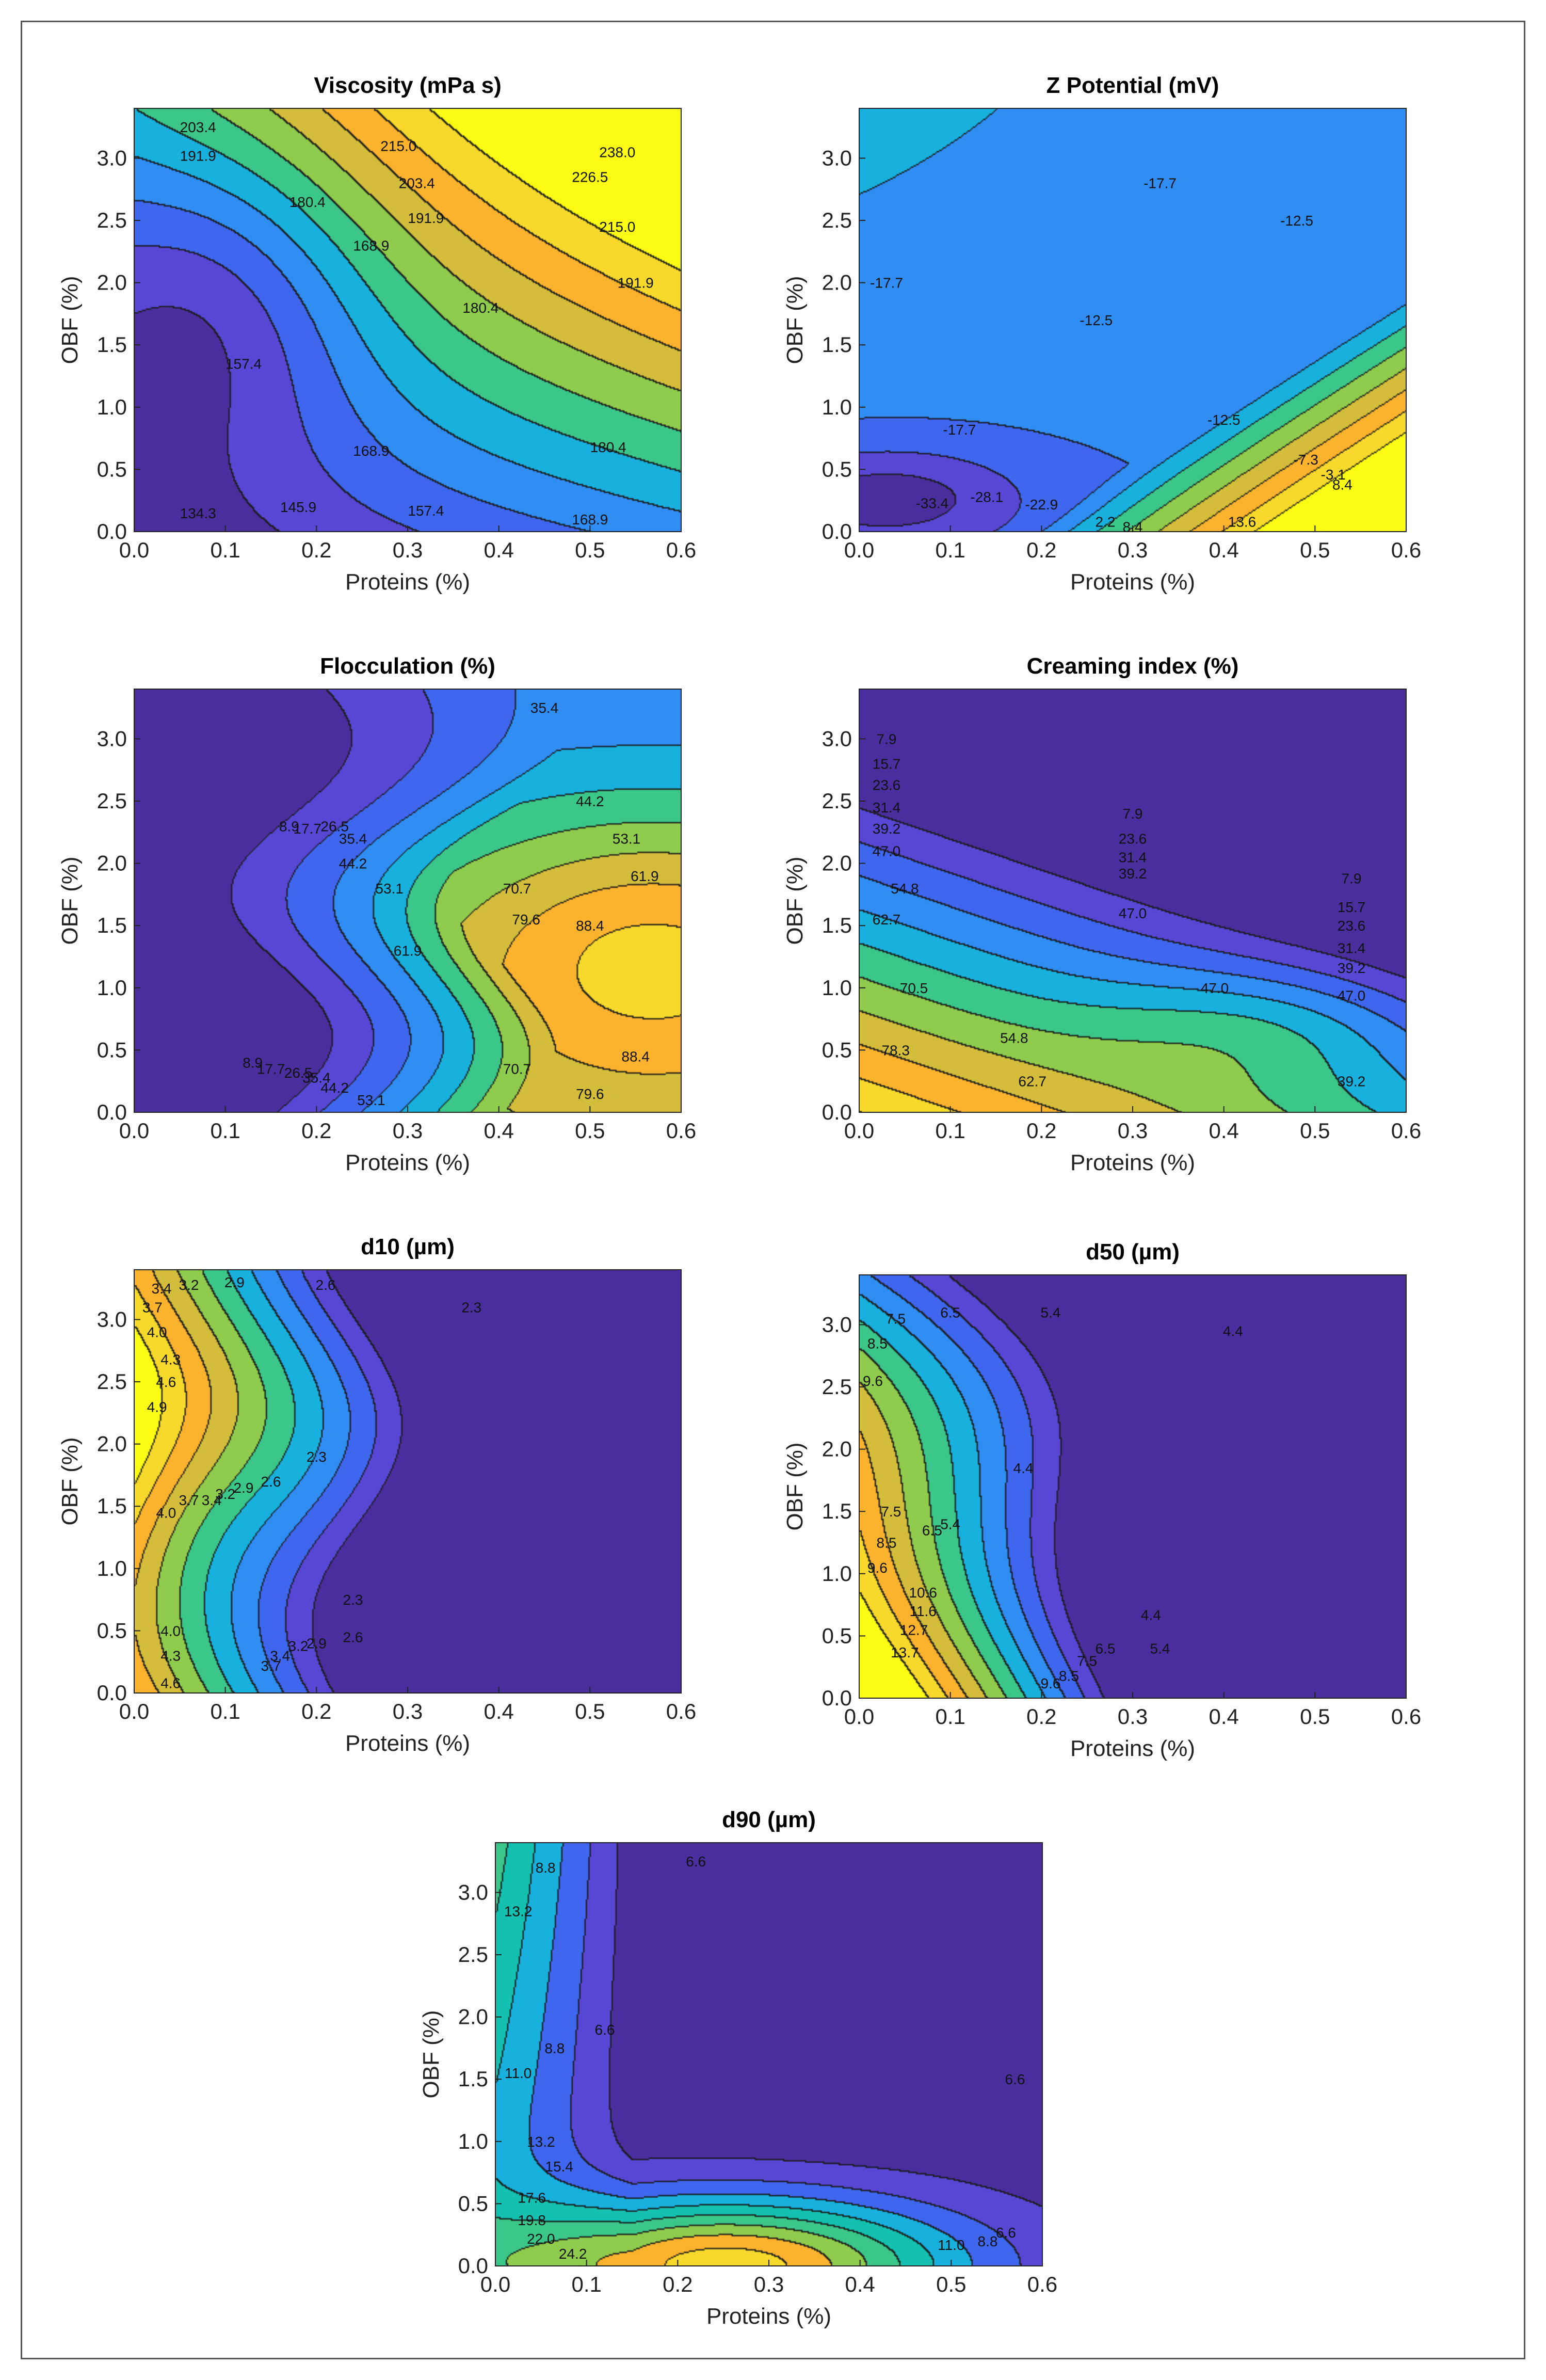 The image size is (1546, 2380). Describe the element at coordinates (1132, 85) in the screenshot. I see `panel-title: Z Potential (mV)` at that location.